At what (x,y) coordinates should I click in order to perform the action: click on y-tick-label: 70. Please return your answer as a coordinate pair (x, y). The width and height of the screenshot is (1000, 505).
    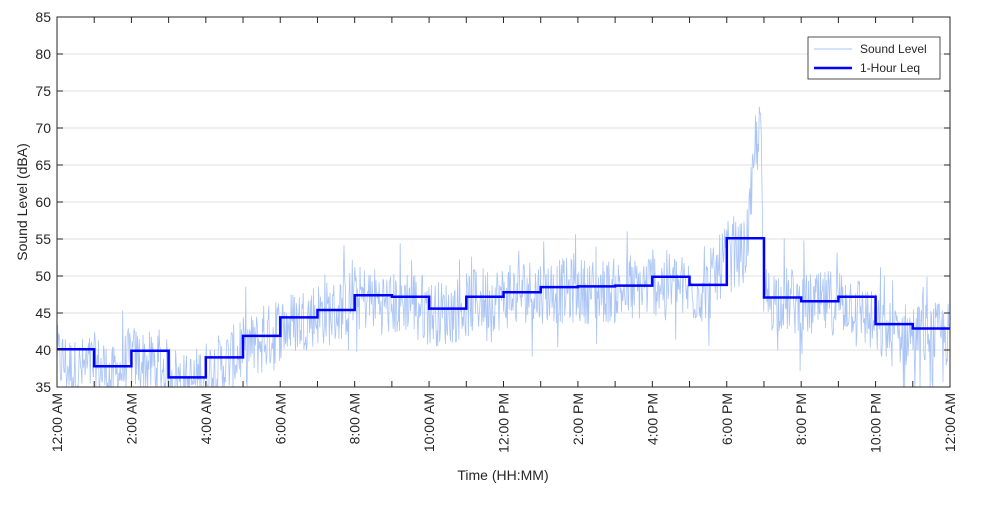
    Looking at the image, I should click on (43, 128).